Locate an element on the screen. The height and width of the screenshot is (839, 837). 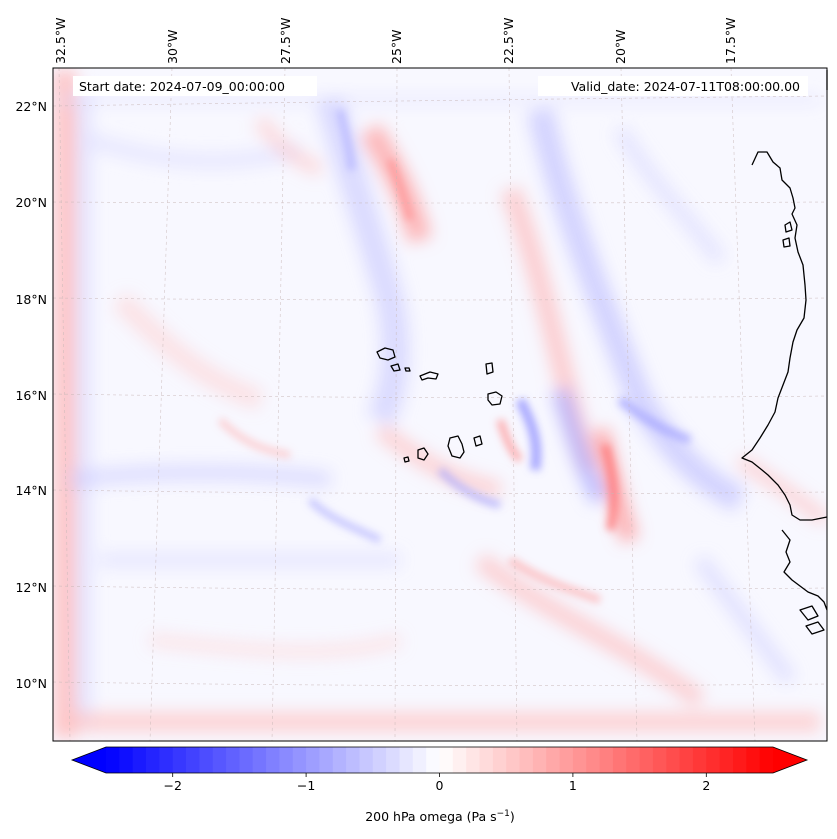
colorbar-outline is located at coordinates (439, 760).